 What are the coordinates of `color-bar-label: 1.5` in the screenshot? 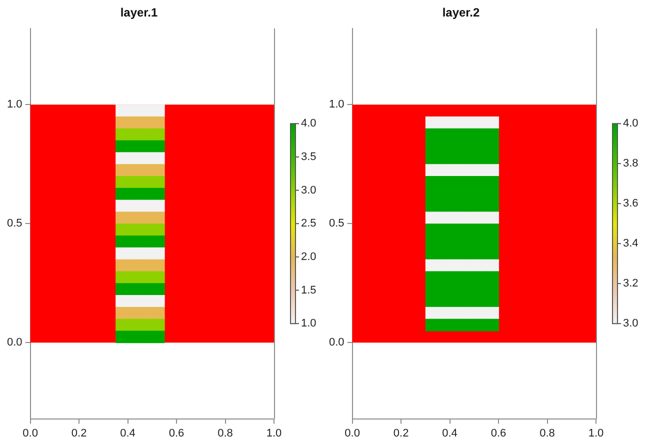 It's located at (308, 290).